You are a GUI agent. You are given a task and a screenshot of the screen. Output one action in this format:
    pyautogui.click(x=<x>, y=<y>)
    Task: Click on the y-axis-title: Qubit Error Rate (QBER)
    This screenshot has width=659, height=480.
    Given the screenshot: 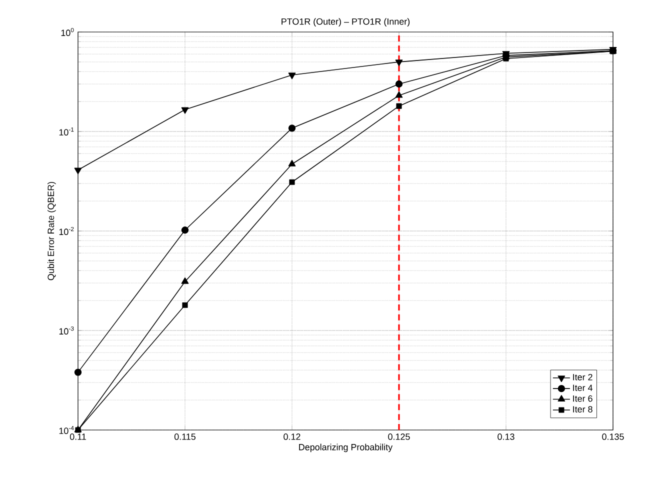 What is the action you would take?
    pyautogui.click(x=51, y=231)
    